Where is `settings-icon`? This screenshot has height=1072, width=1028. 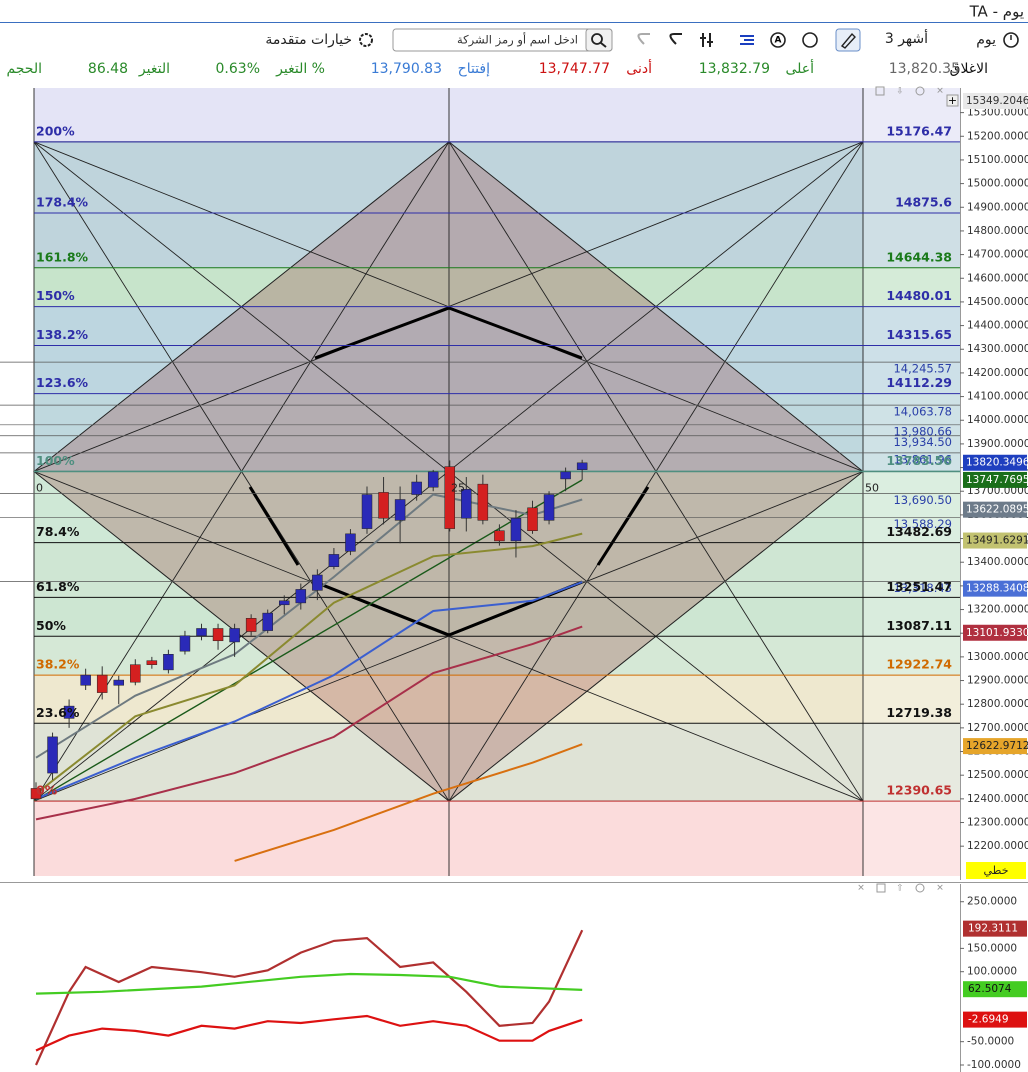 settings-icon is located at coordinates (366, 40).